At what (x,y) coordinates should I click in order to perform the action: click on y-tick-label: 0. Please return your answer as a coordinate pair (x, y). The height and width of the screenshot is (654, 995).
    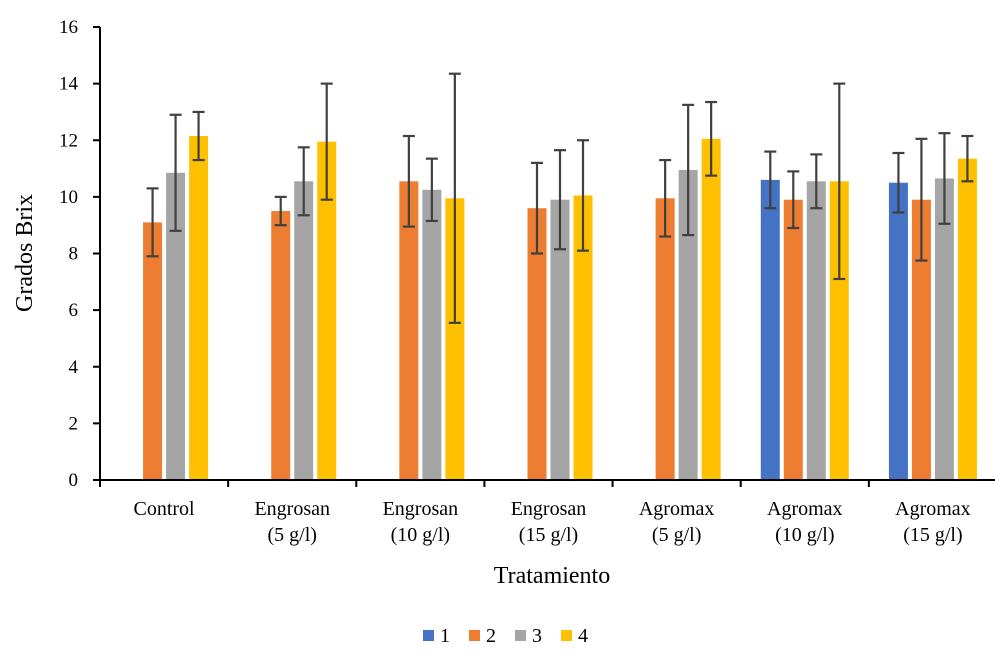
    Looking at the image, I should click on (74, 480).